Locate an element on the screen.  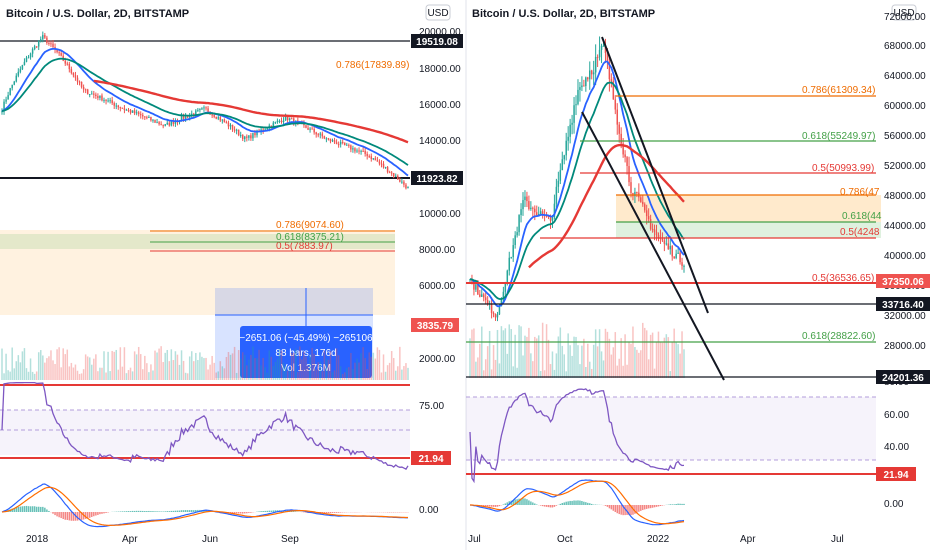
right-fib-label-3: 0.786(47 is located at coordinates (860, 192).